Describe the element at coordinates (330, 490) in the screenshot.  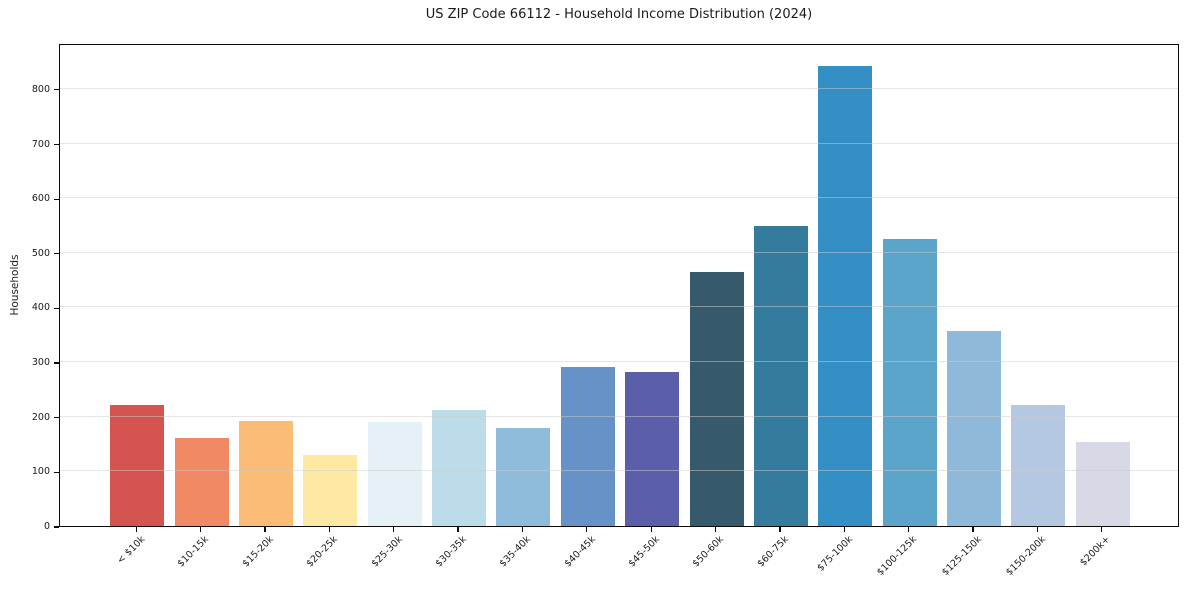
I see `bar-$20-25k` at that location.